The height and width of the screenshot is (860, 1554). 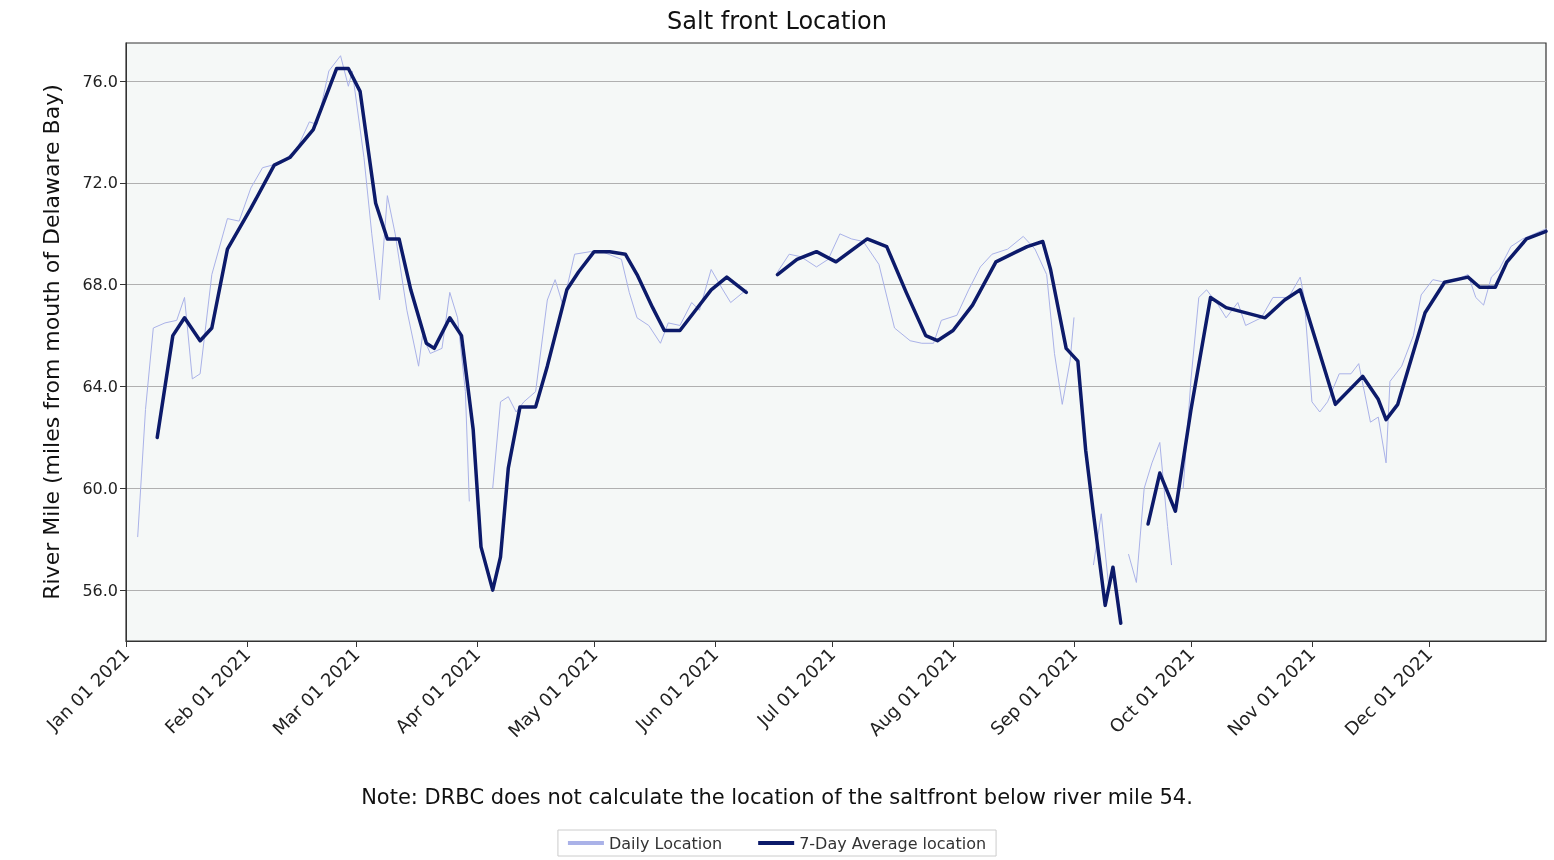 I want to click on y-tick-label: 72.0, so click(x=100, y=183).